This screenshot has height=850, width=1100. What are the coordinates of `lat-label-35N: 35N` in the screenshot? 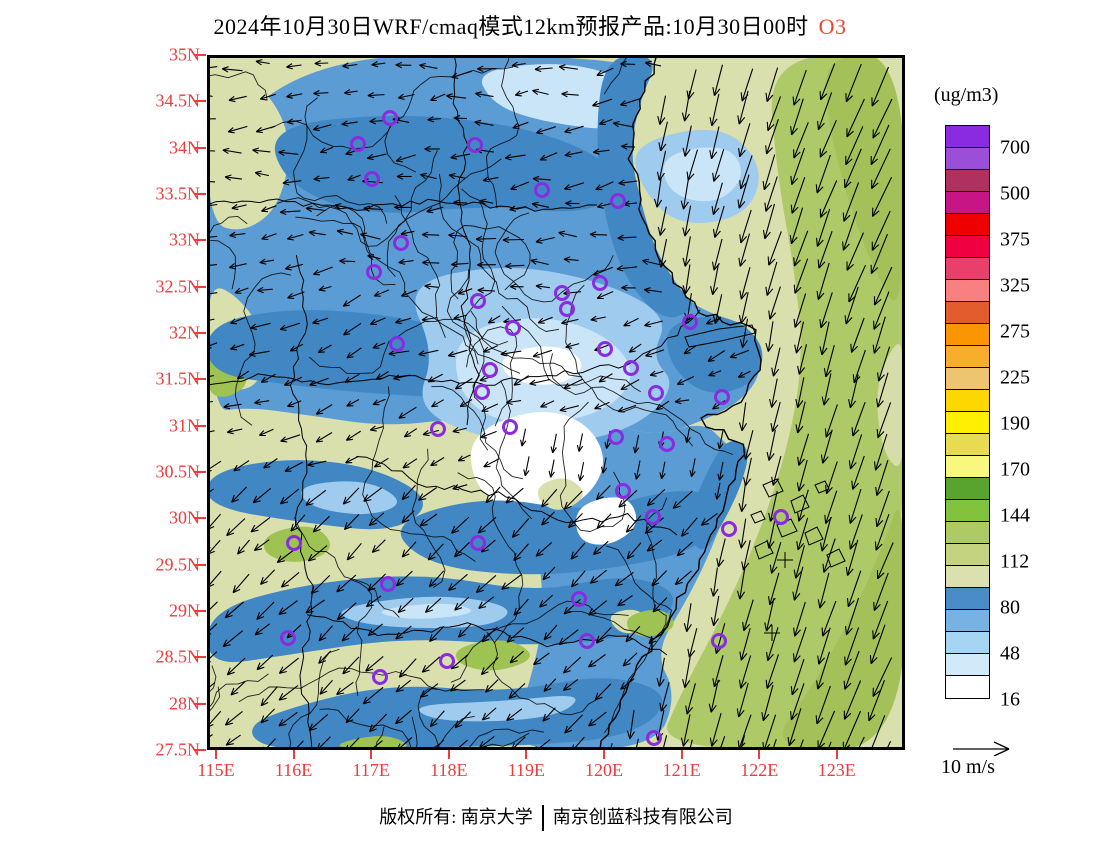 It's located at (184, 54).